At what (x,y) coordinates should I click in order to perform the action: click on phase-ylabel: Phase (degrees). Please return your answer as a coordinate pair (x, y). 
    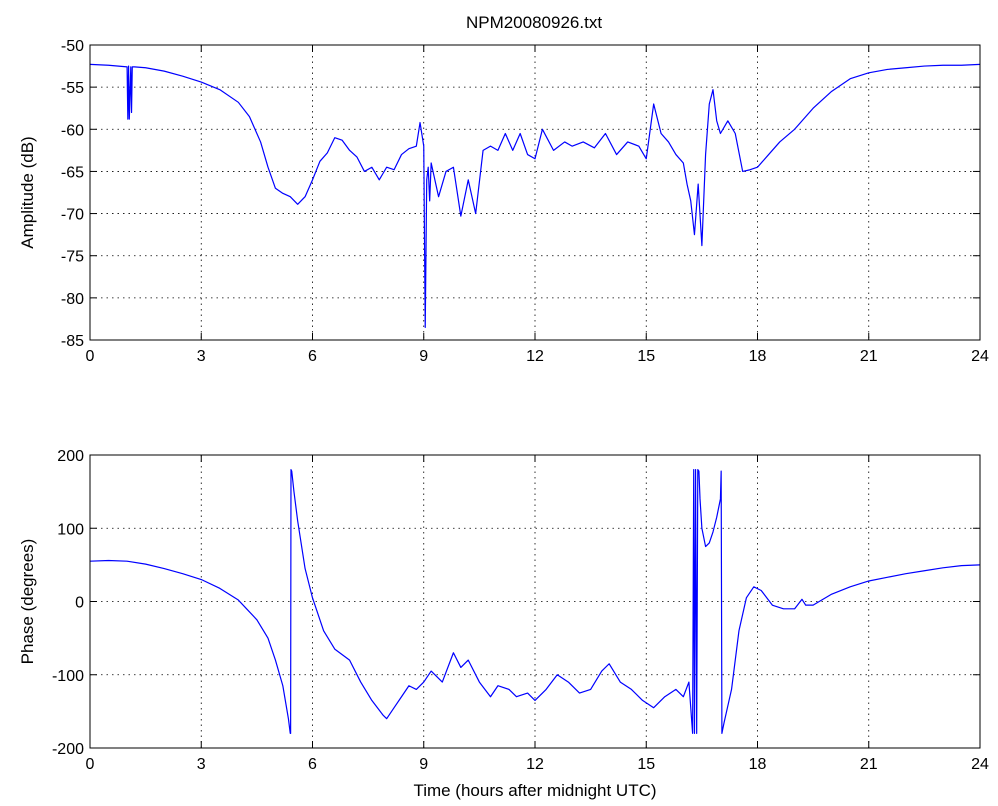
    Looking at the image, I should click on (27, 602).